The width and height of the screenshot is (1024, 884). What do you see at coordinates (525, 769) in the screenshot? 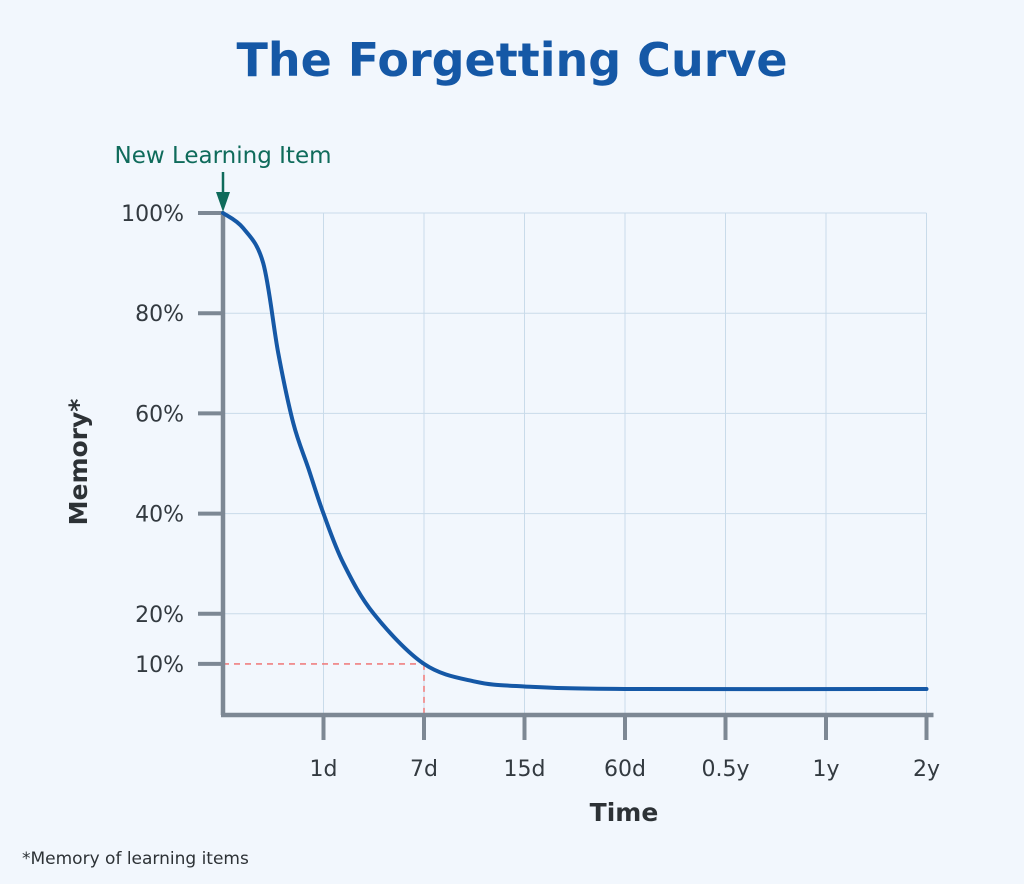
I see `x-tick-label: 15d` at bounding box center [525, 769].